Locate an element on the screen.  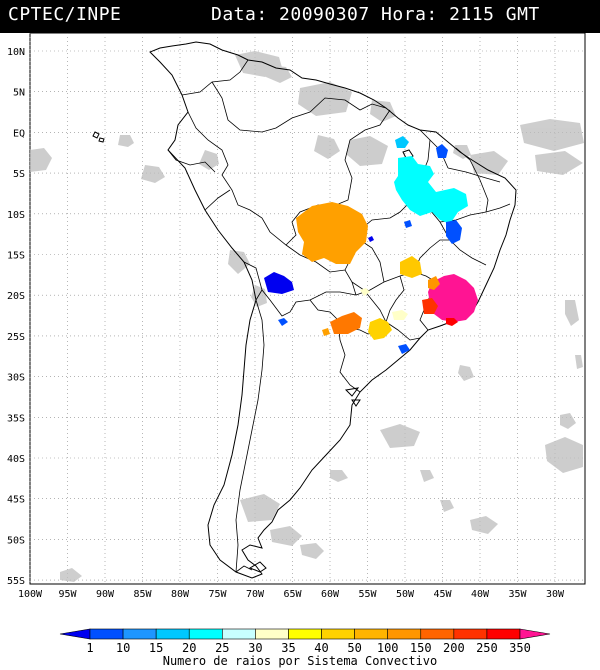
colorbar-level-label: 15 is located at coordinates (156, 648).